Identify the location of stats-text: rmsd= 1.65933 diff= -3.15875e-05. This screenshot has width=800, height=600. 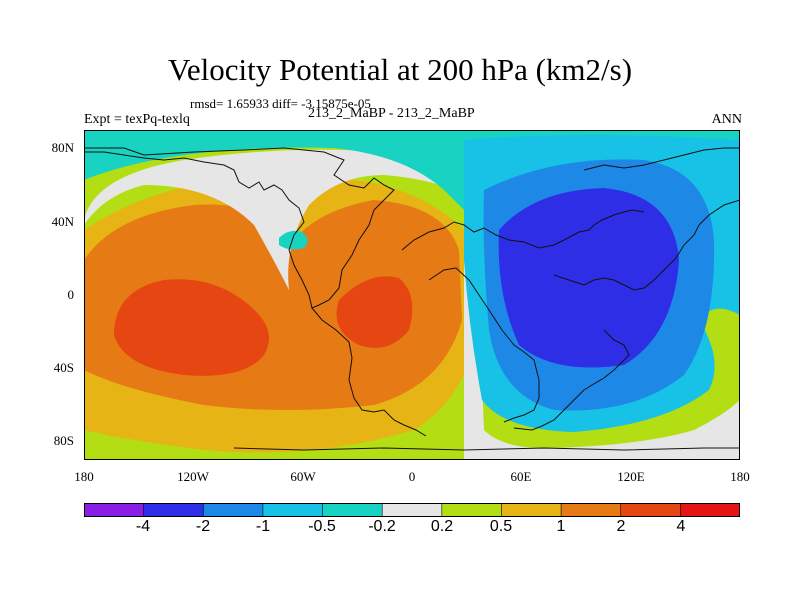
(280, 103).